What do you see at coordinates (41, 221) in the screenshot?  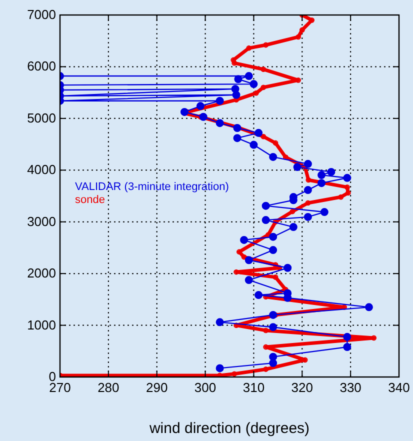 I see `y-tick-label: 3000` at bounding box center [41, 221].